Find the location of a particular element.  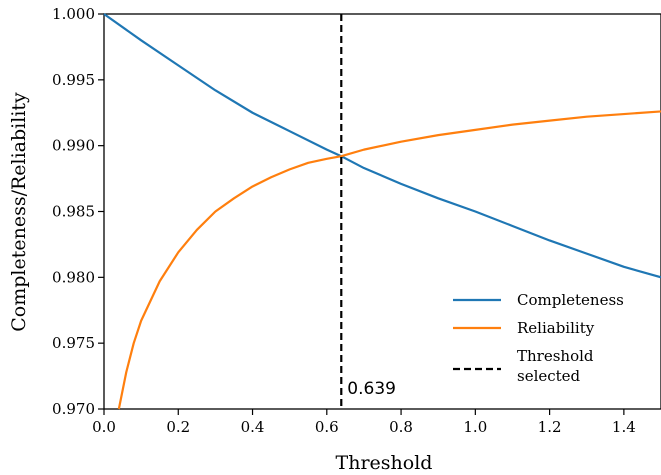

y-tick-label: 0.975 is located at coordinates (73, 343).